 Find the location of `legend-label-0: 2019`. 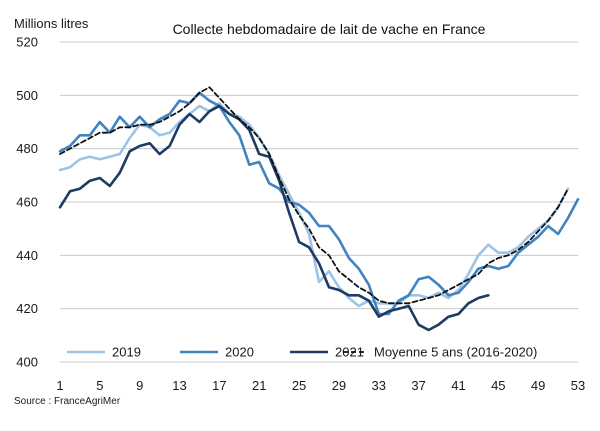

legend-label-0: 2019 is located at coordinates (126, 352).